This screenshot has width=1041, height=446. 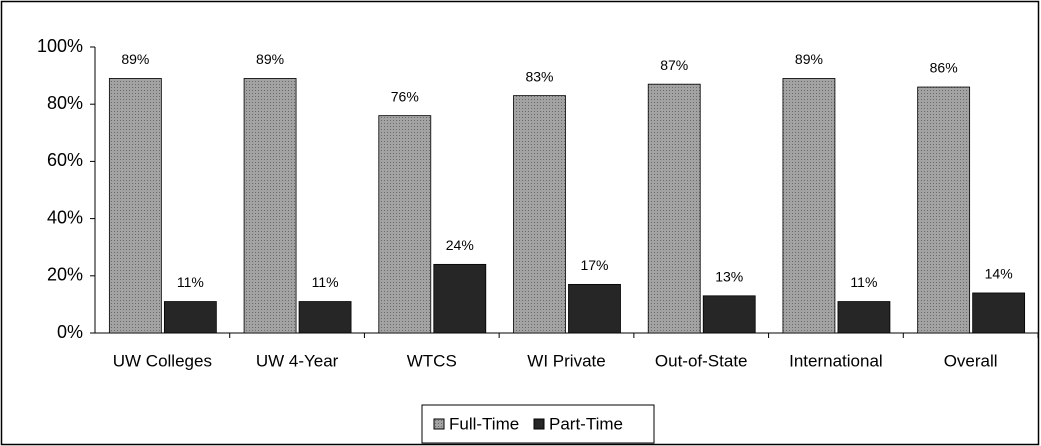 What do you see at coordinates (65, 217) in the screenshot?
I see `y-tick-label: 40%` at bounding box center [65, 217].